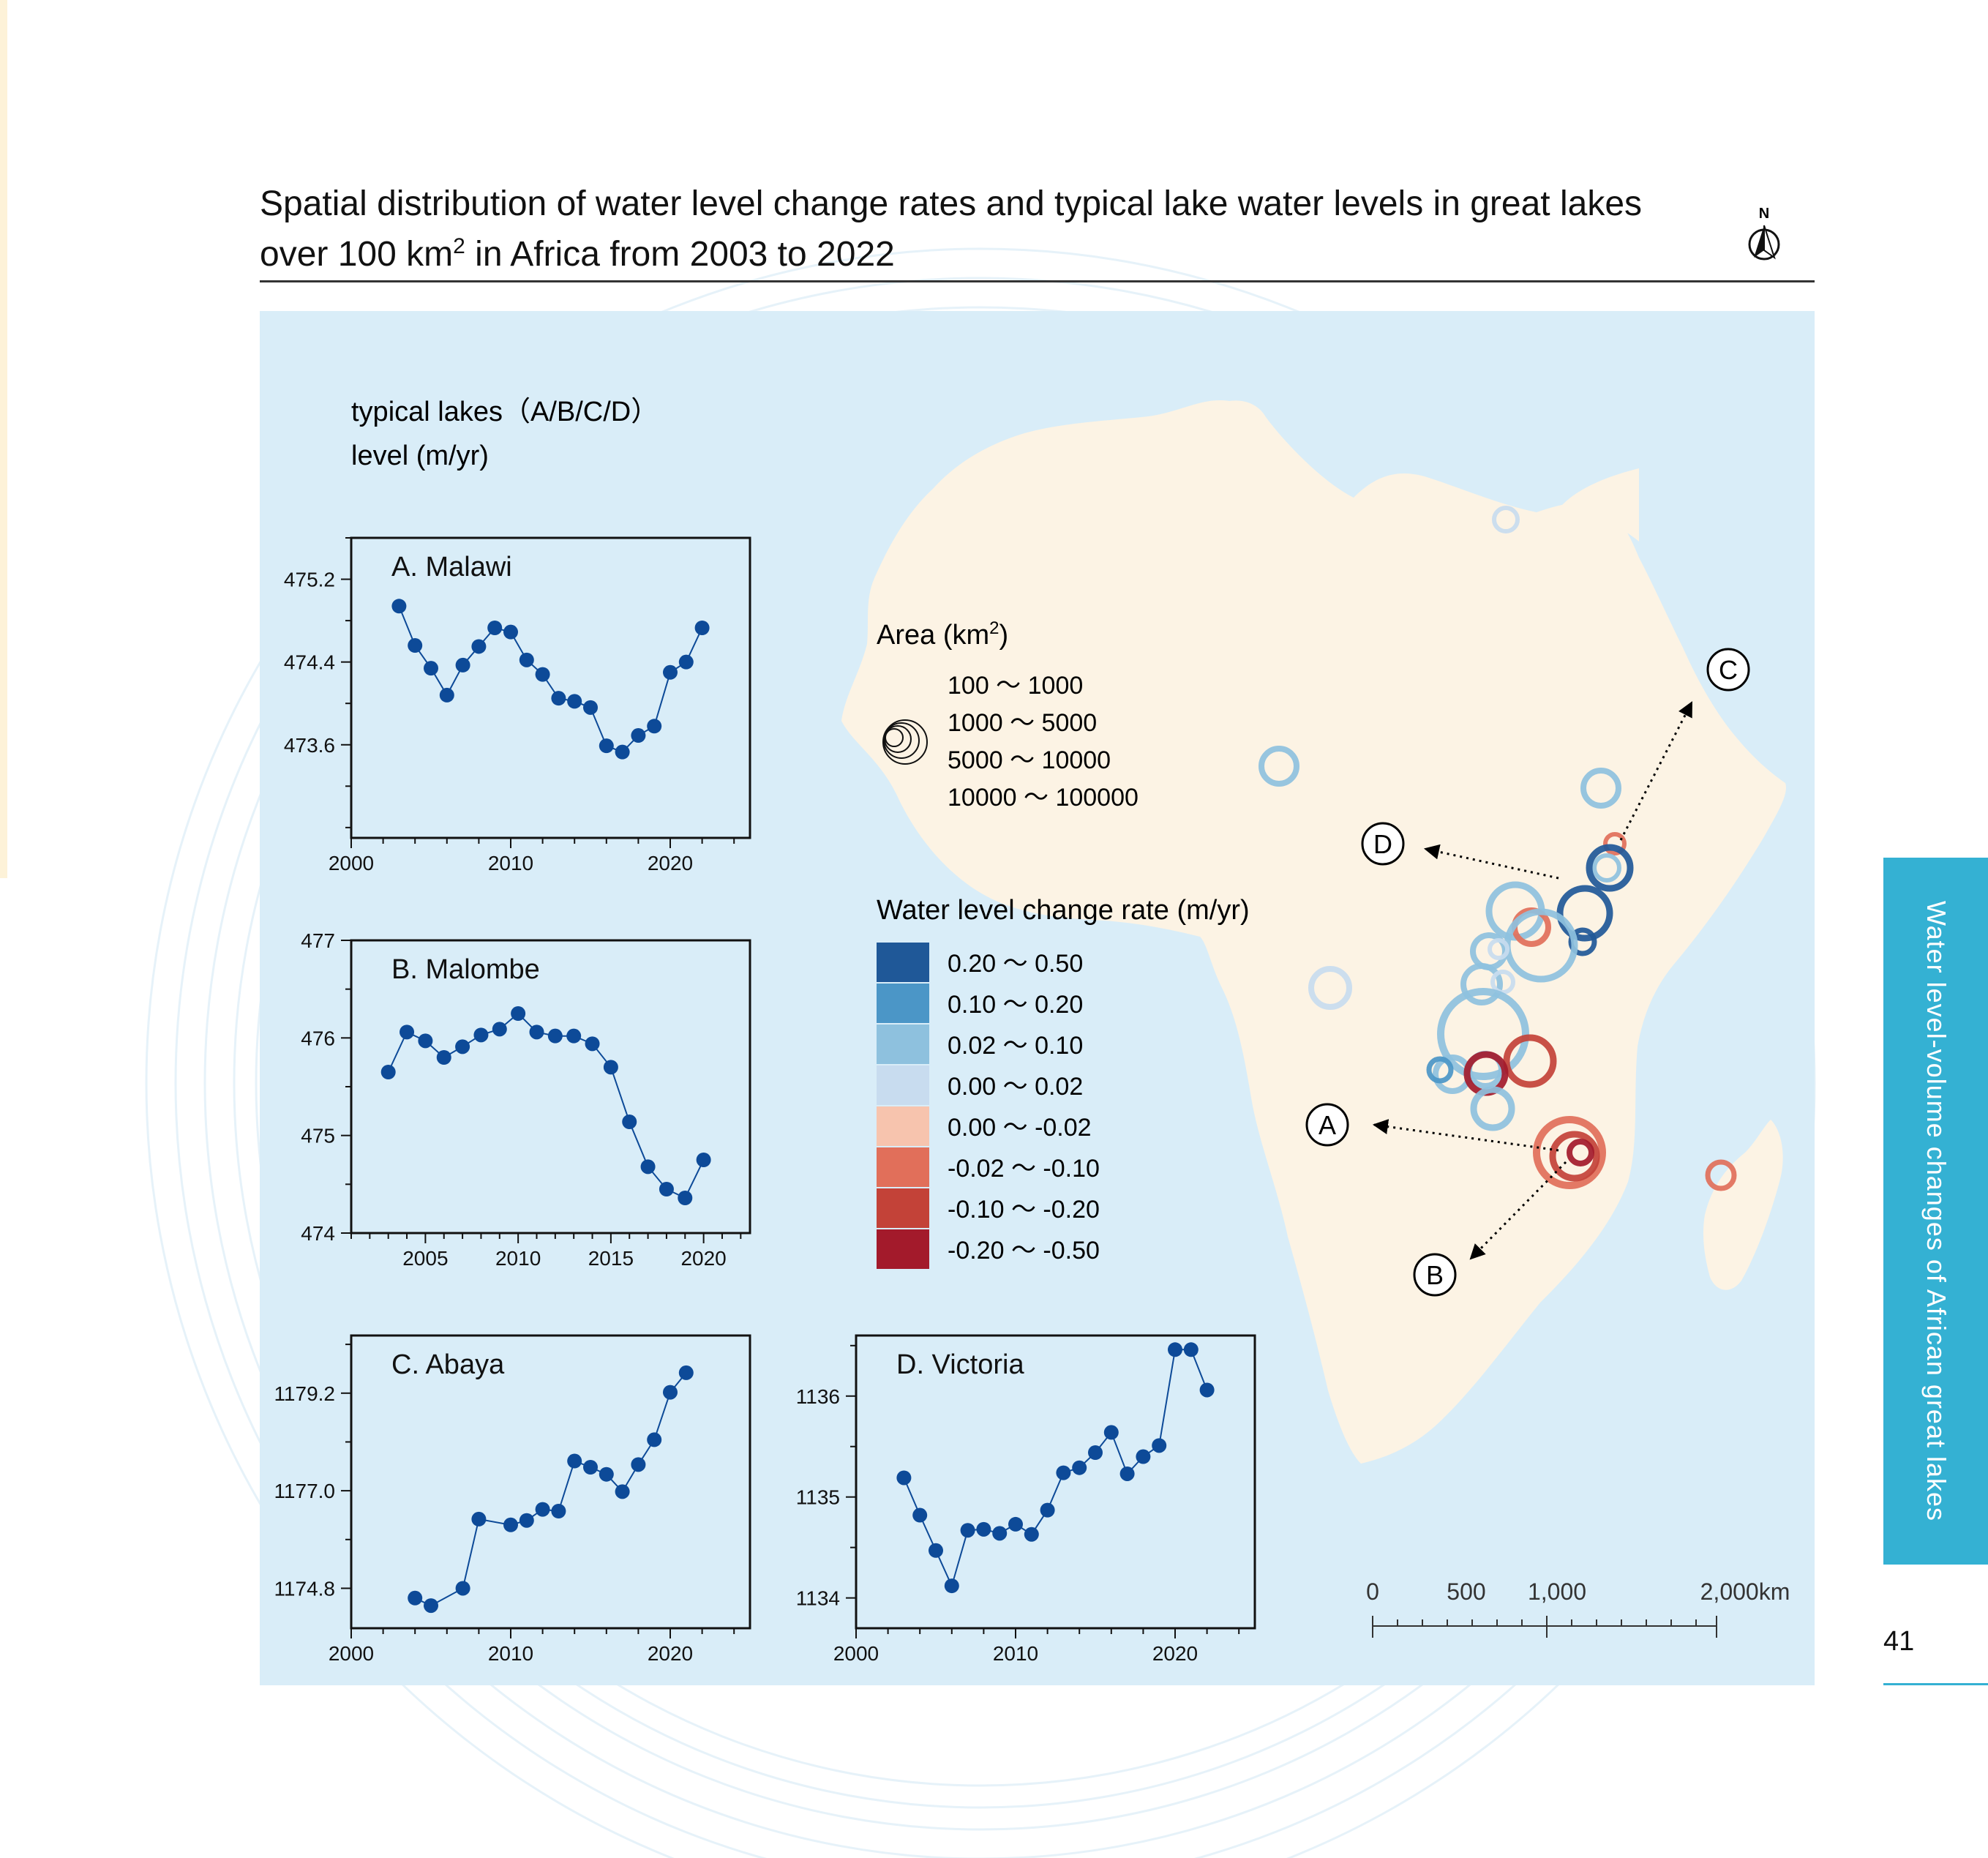  I want to click on title-superscript: 2, so click(459, 246).